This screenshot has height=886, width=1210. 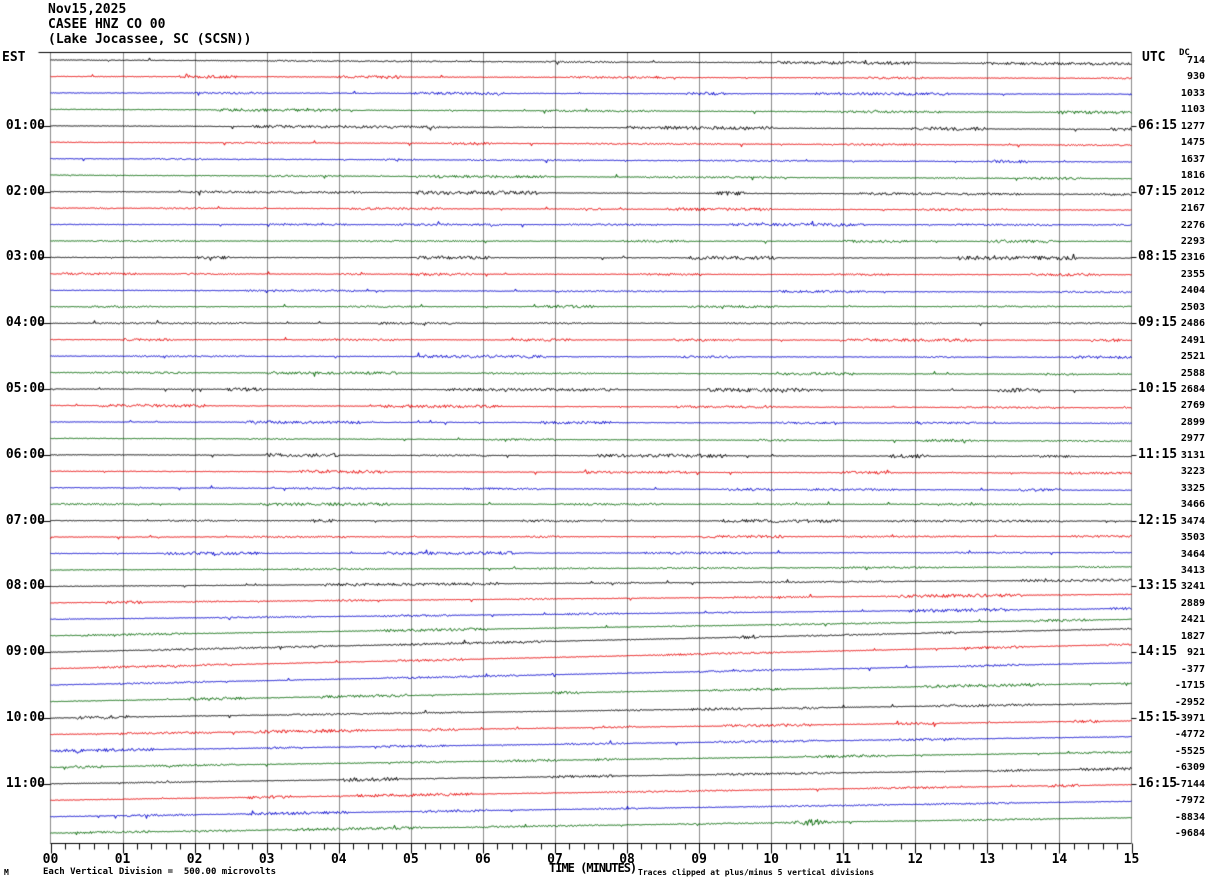 I want to click on minute-tick-label: 06, so click(x=483, y=859).